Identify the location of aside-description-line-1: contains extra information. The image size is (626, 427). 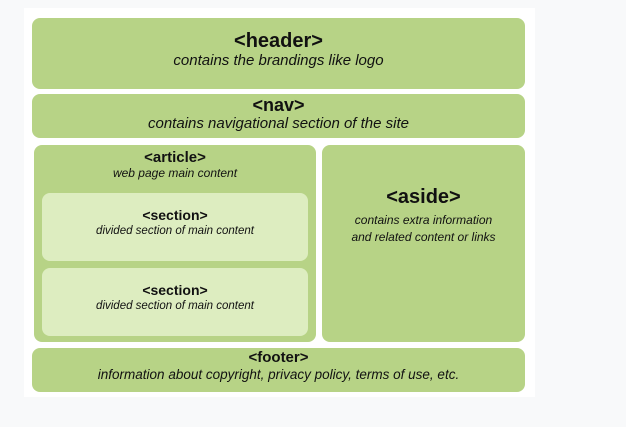
(423, 220).